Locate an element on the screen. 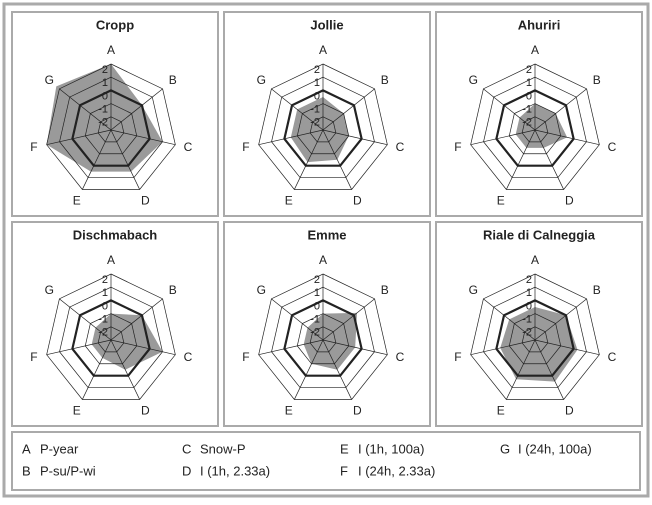 The image size is (652, 505). legend-key: A is located at coordinates (26, 448).